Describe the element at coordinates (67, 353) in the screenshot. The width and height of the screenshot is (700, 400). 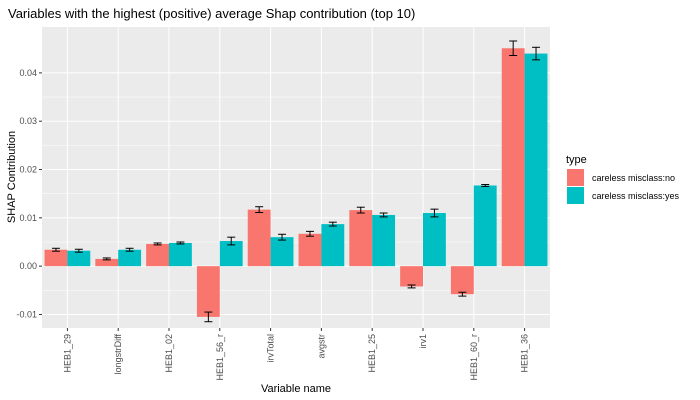
I see `x-tick-label: HEB1_29` at that location.